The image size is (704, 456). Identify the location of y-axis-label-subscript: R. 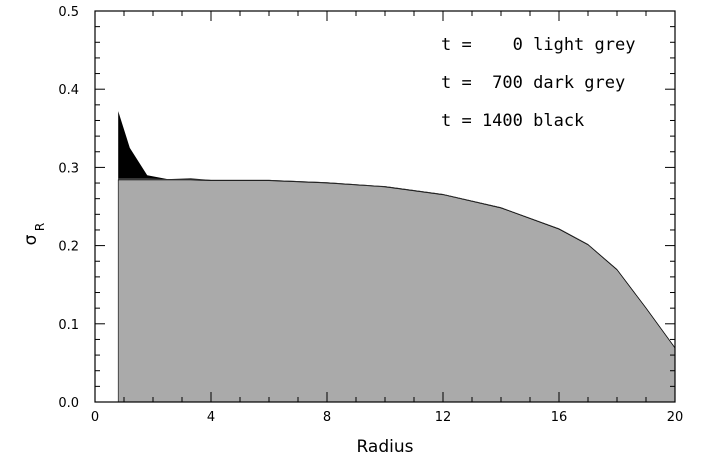
(40, 227).